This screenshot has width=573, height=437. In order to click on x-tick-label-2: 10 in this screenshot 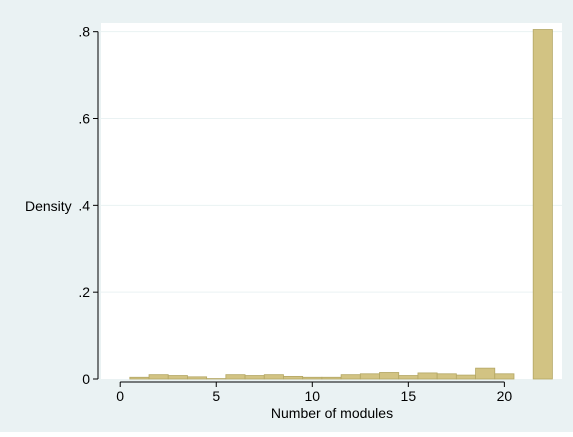, I will do `click(313, 396)`.